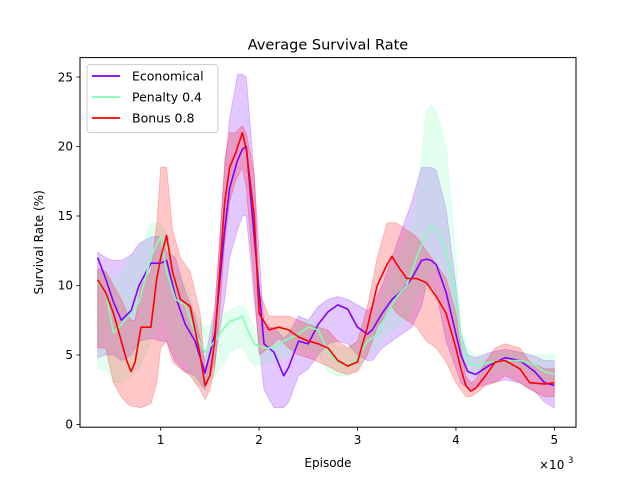 Image resolution: width=640 pixels, height=480 pixels. I want to click on chart-title: Average Survival Rate, so click(328, 46).